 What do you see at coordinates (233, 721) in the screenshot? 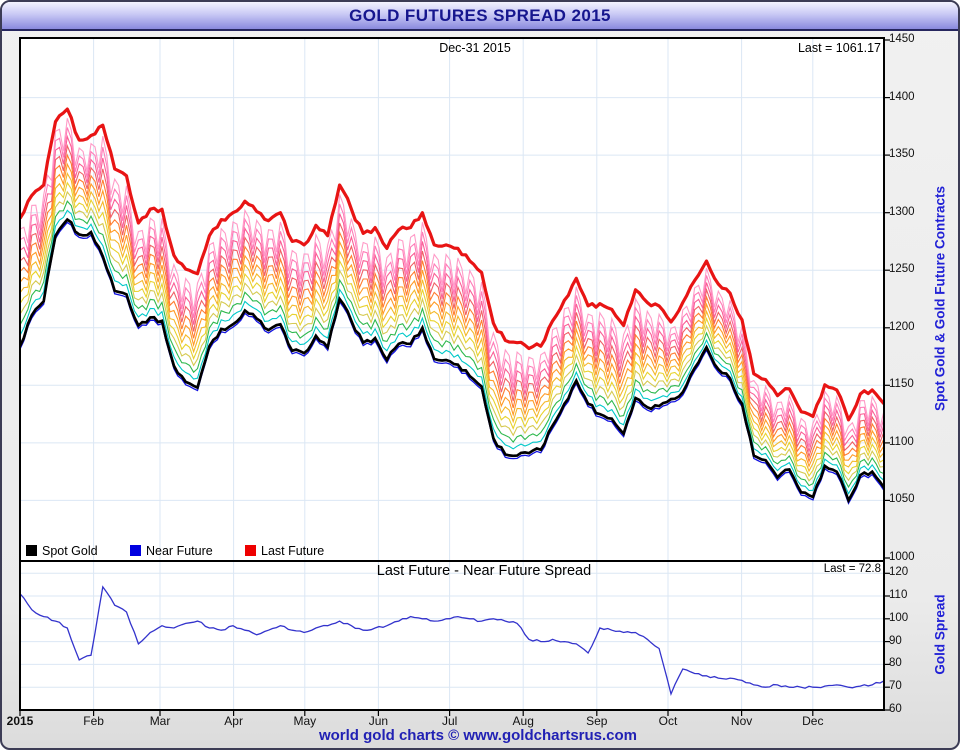
I see `x-tick-Apr: Apr` at bounding box center [233, 721].